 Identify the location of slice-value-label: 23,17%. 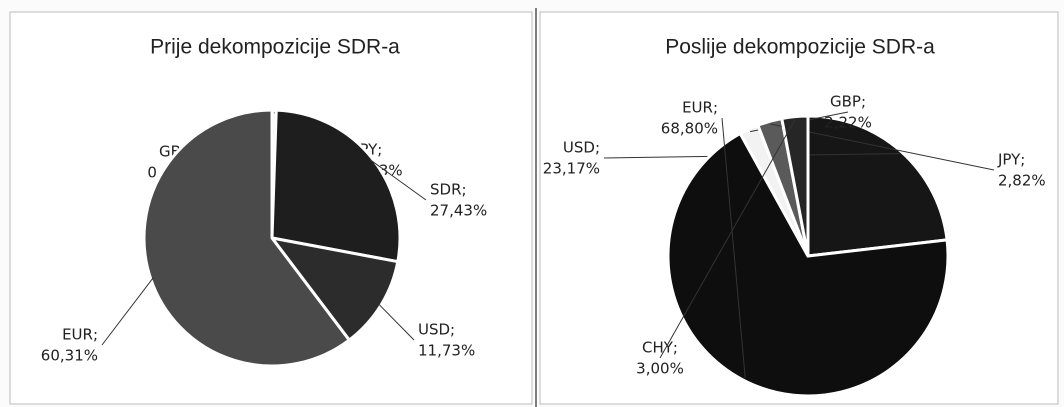
(571, 169).